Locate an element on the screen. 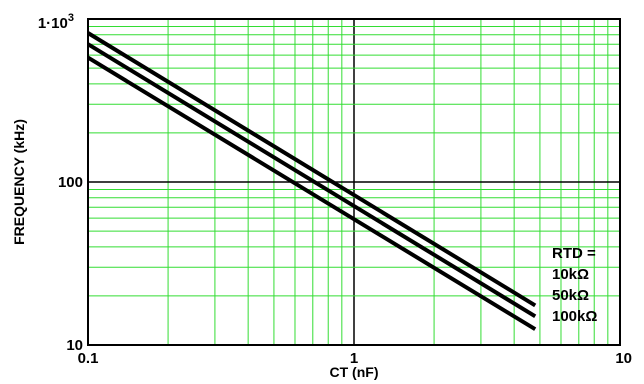  y-tick-label: 100 is located at coordinates (70, 182).